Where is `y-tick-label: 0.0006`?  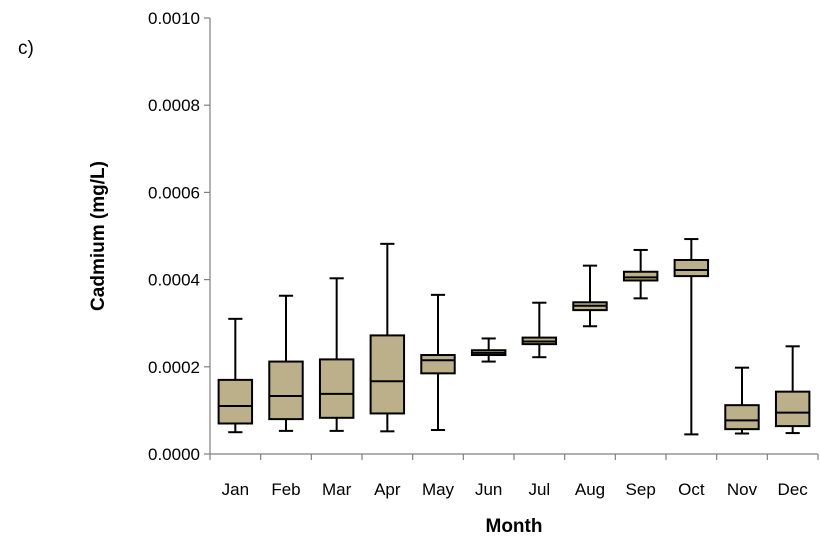
y-tick-label: 0.0006 is located at coordinates (174, 192).